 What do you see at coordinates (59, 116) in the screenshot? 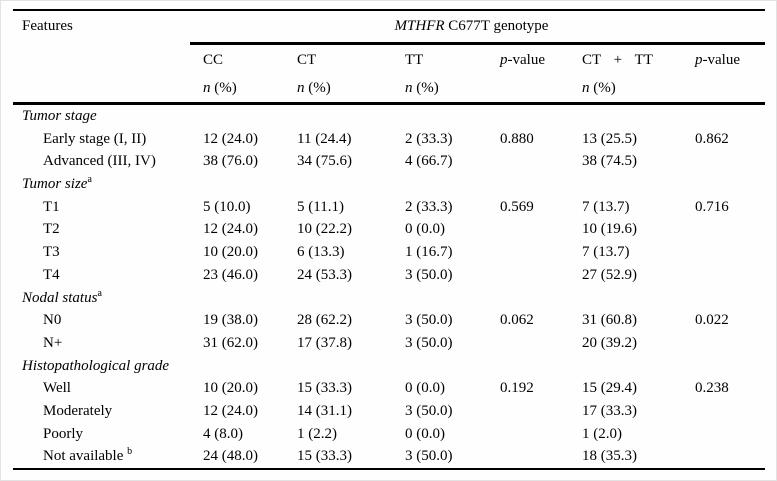
I see `text-segment: Tumor stage` at bounding box center [59, 116].